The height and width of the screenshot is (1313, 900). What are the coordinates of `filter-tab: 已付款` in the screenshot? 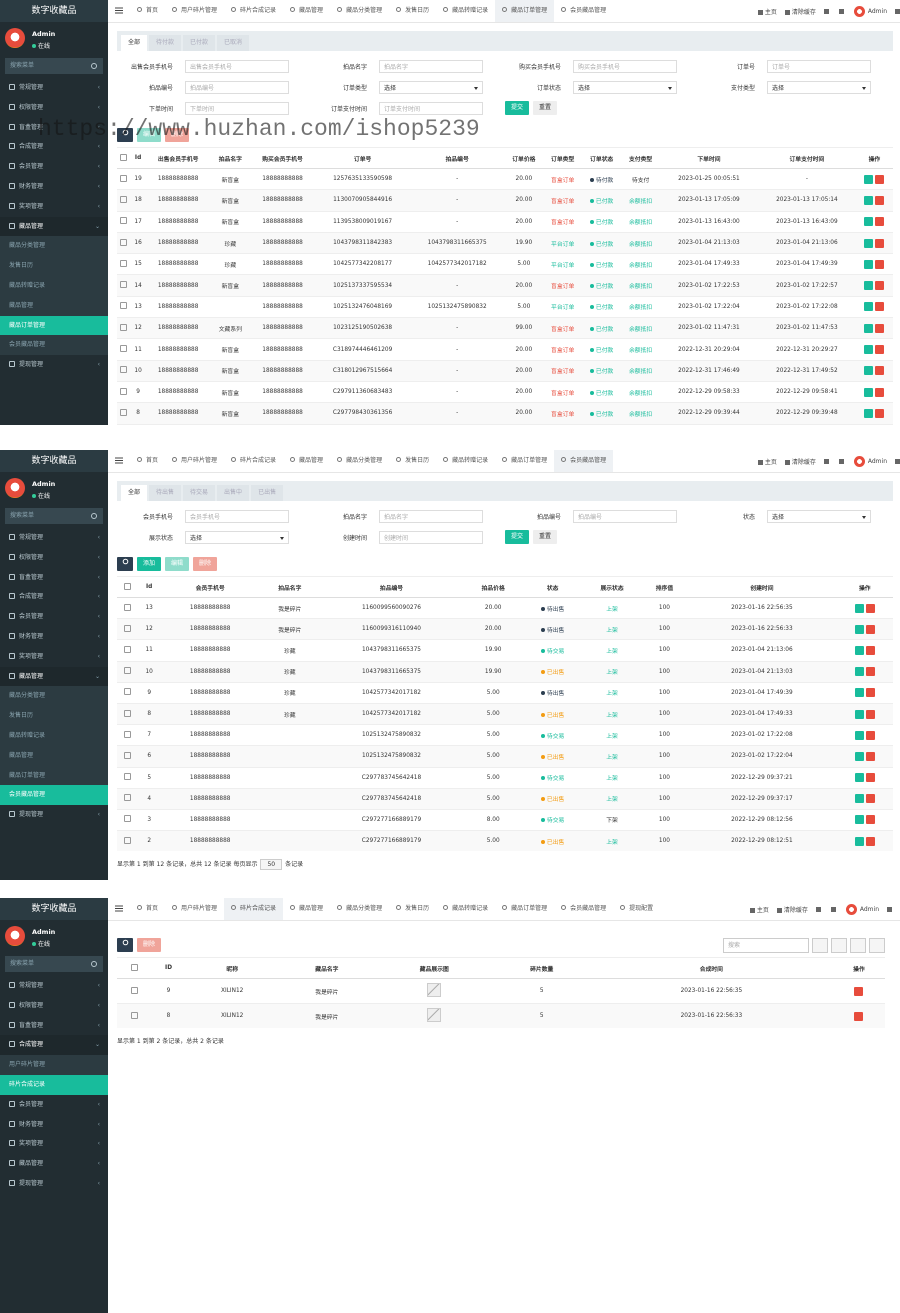 It's located at (199, 43).